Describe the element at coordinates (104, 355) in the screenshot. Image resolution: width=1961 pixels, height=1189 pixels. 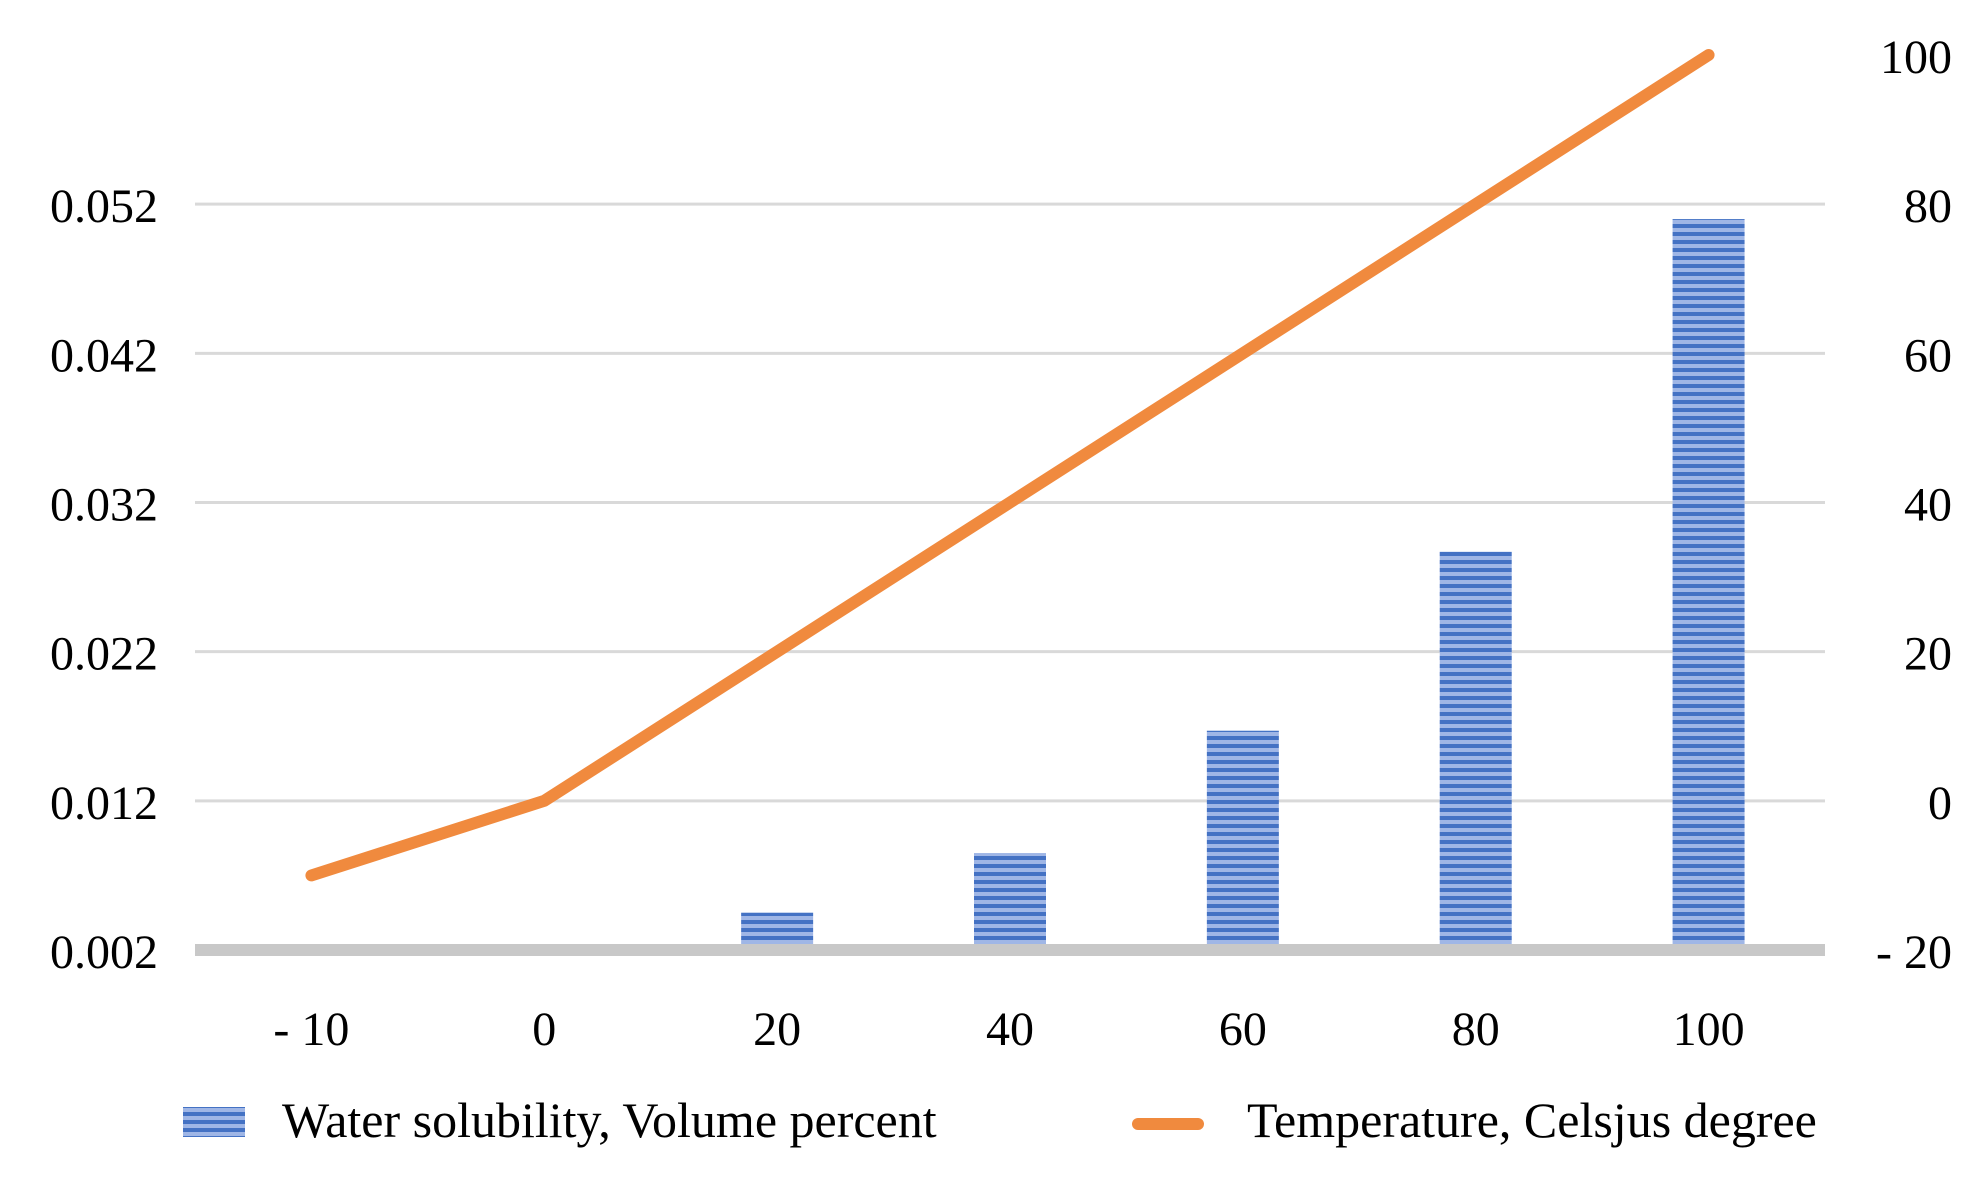
I see `left-tick-label: 0.042` at that location.